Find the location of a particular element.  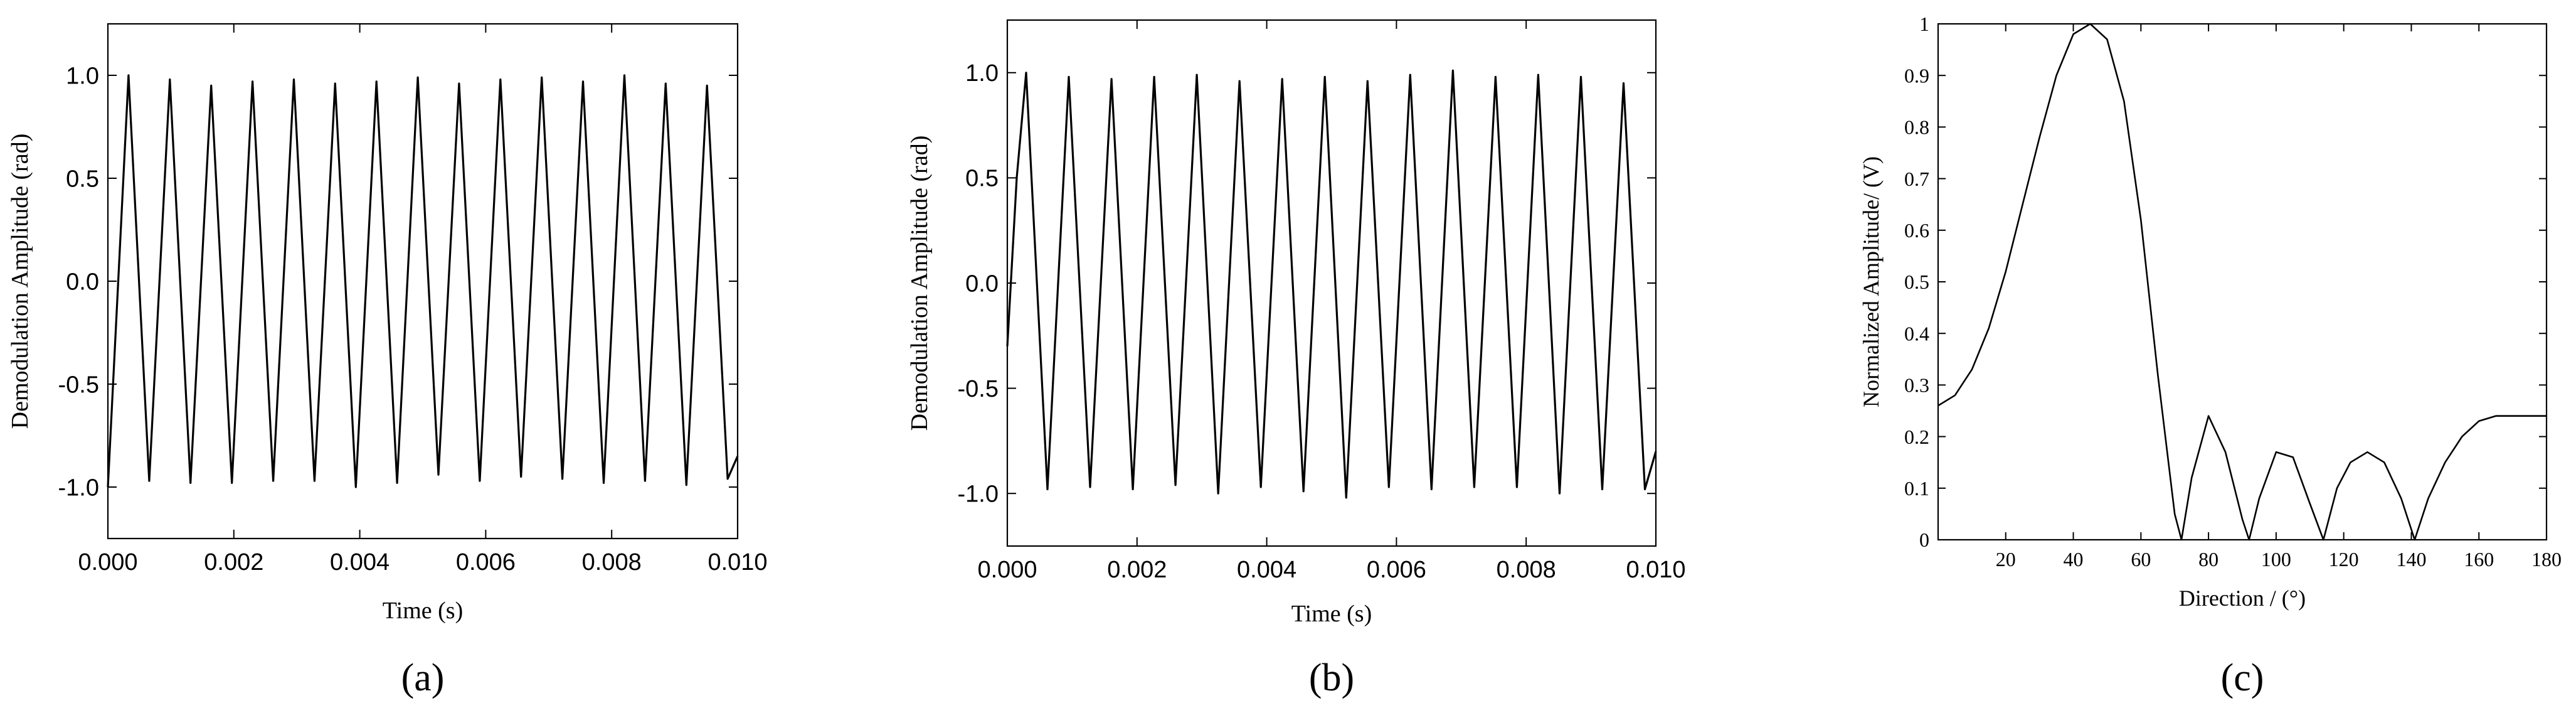

x-tick-label: 160 is located at coordinates (2479, 559).